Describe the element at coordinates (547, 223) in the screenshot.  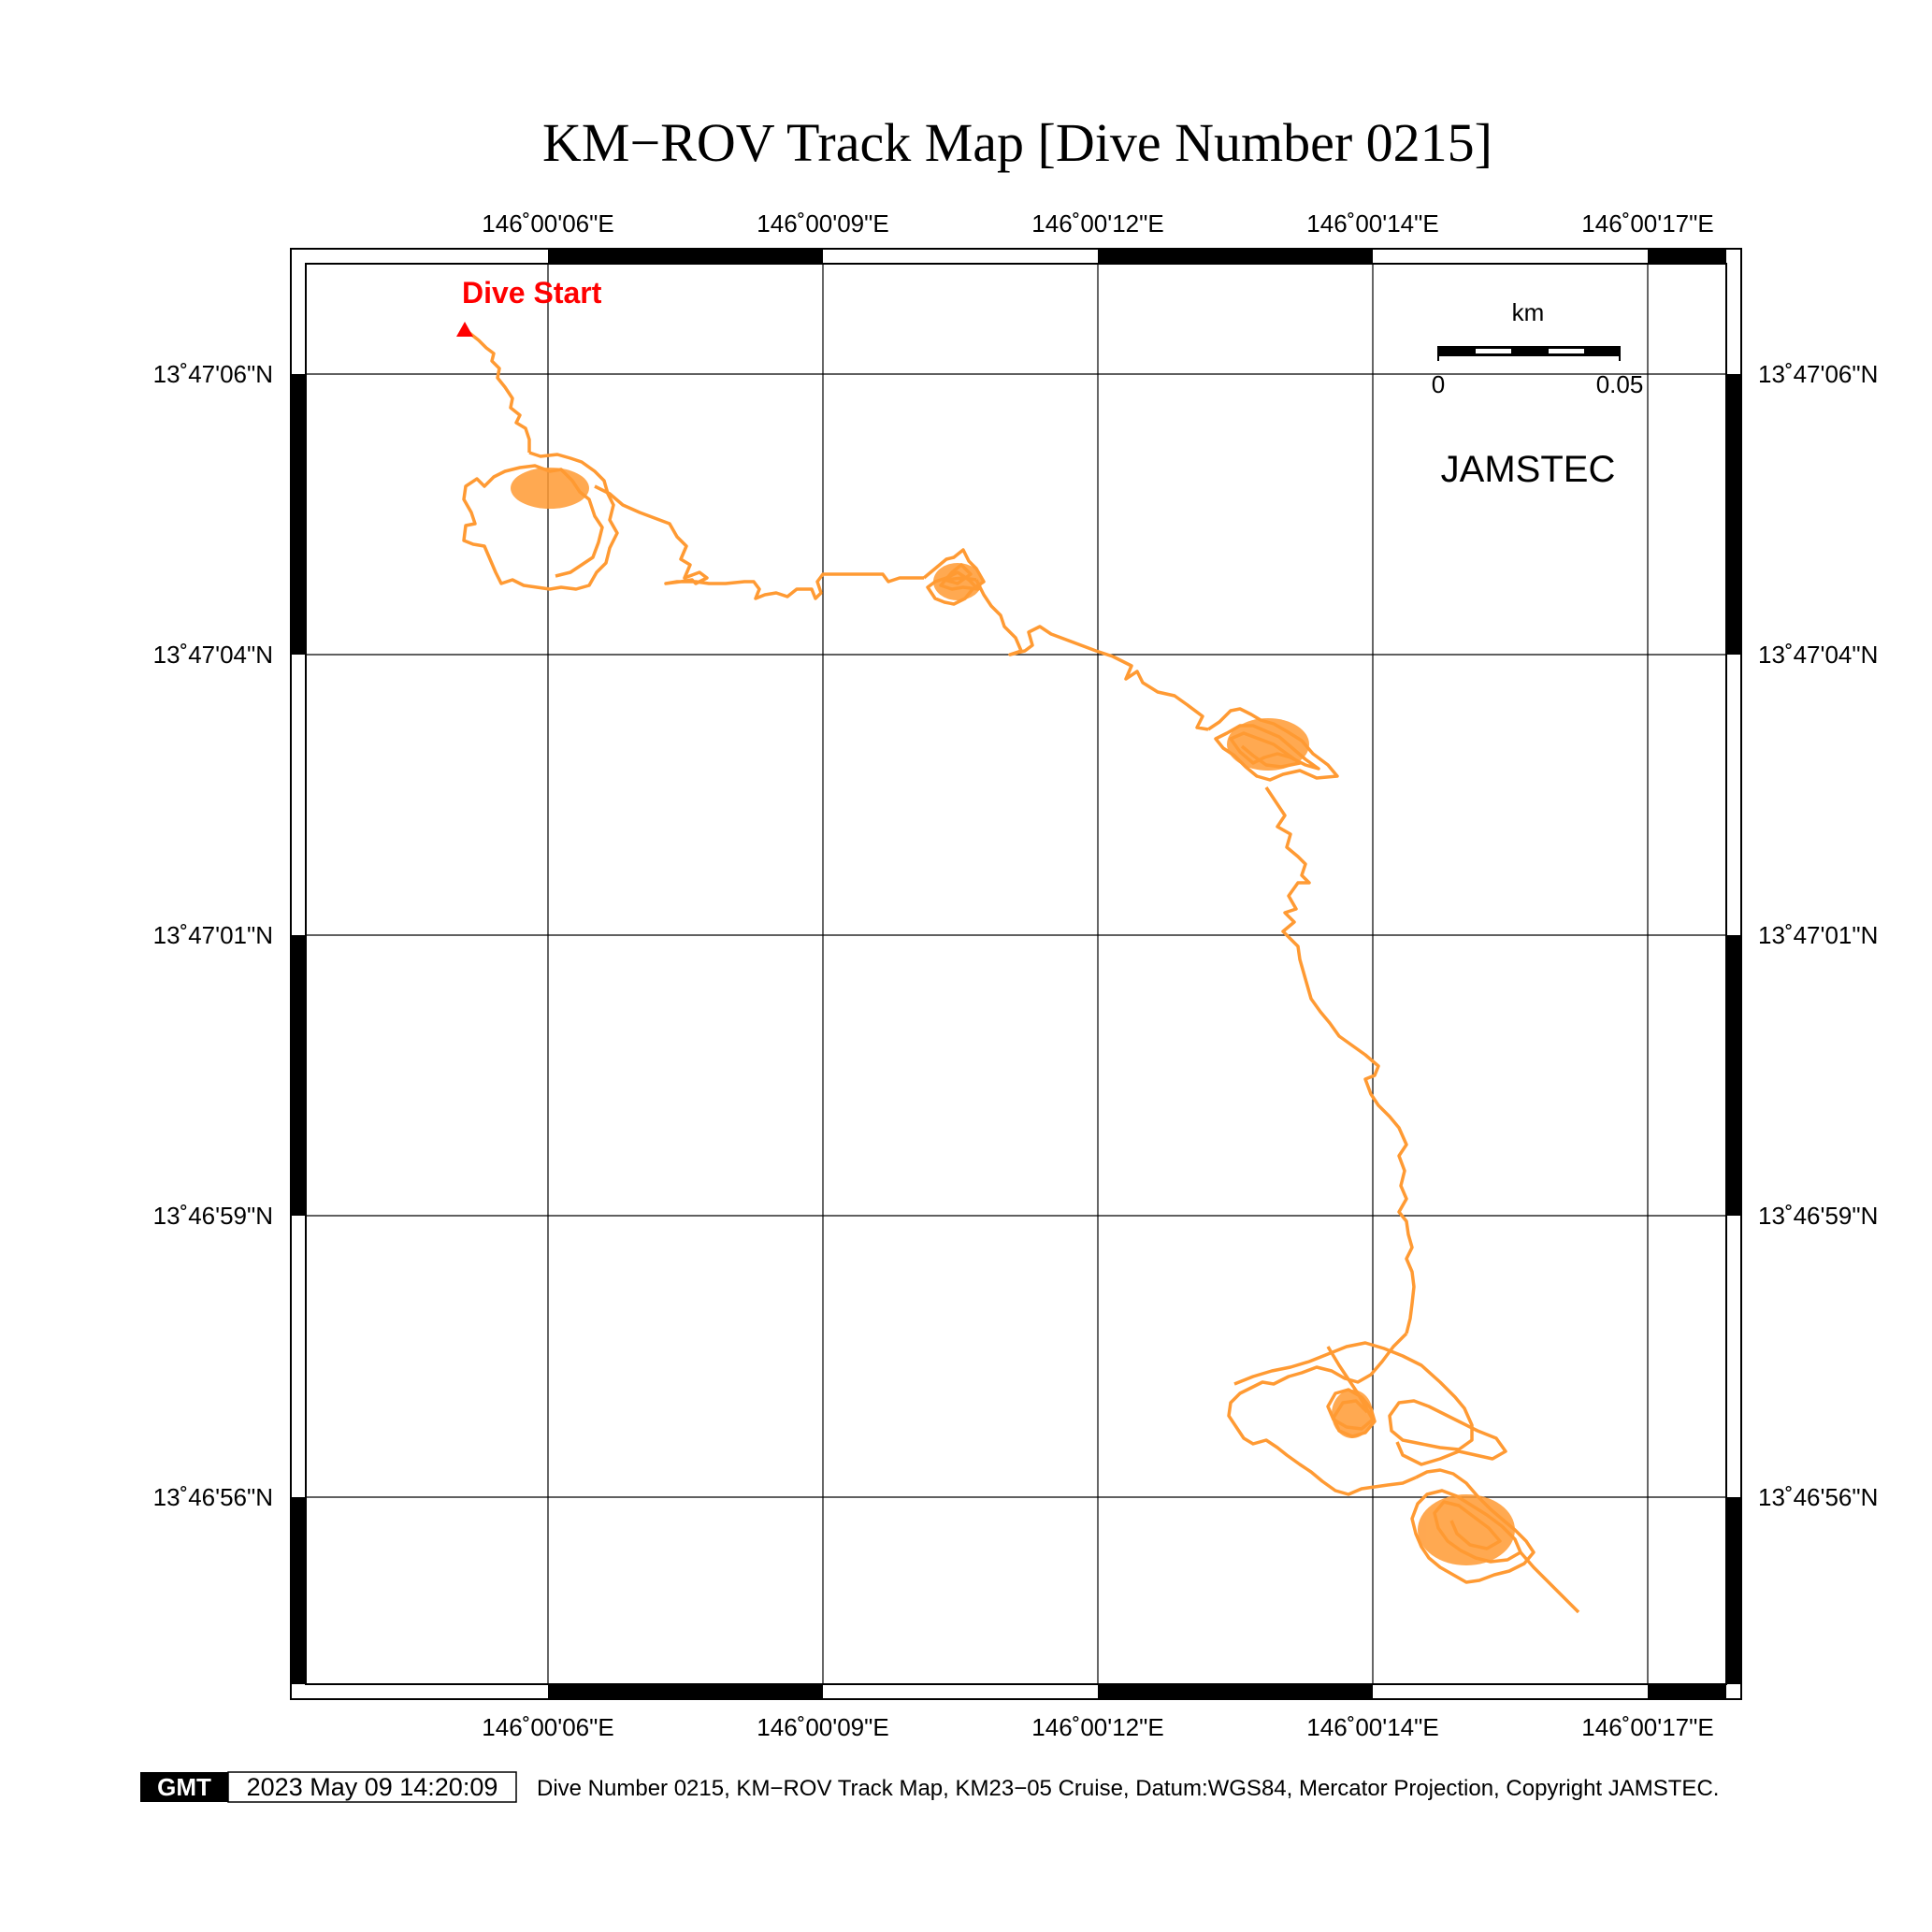
I see `lon-label-top: 146˚00'06"E` at that location.